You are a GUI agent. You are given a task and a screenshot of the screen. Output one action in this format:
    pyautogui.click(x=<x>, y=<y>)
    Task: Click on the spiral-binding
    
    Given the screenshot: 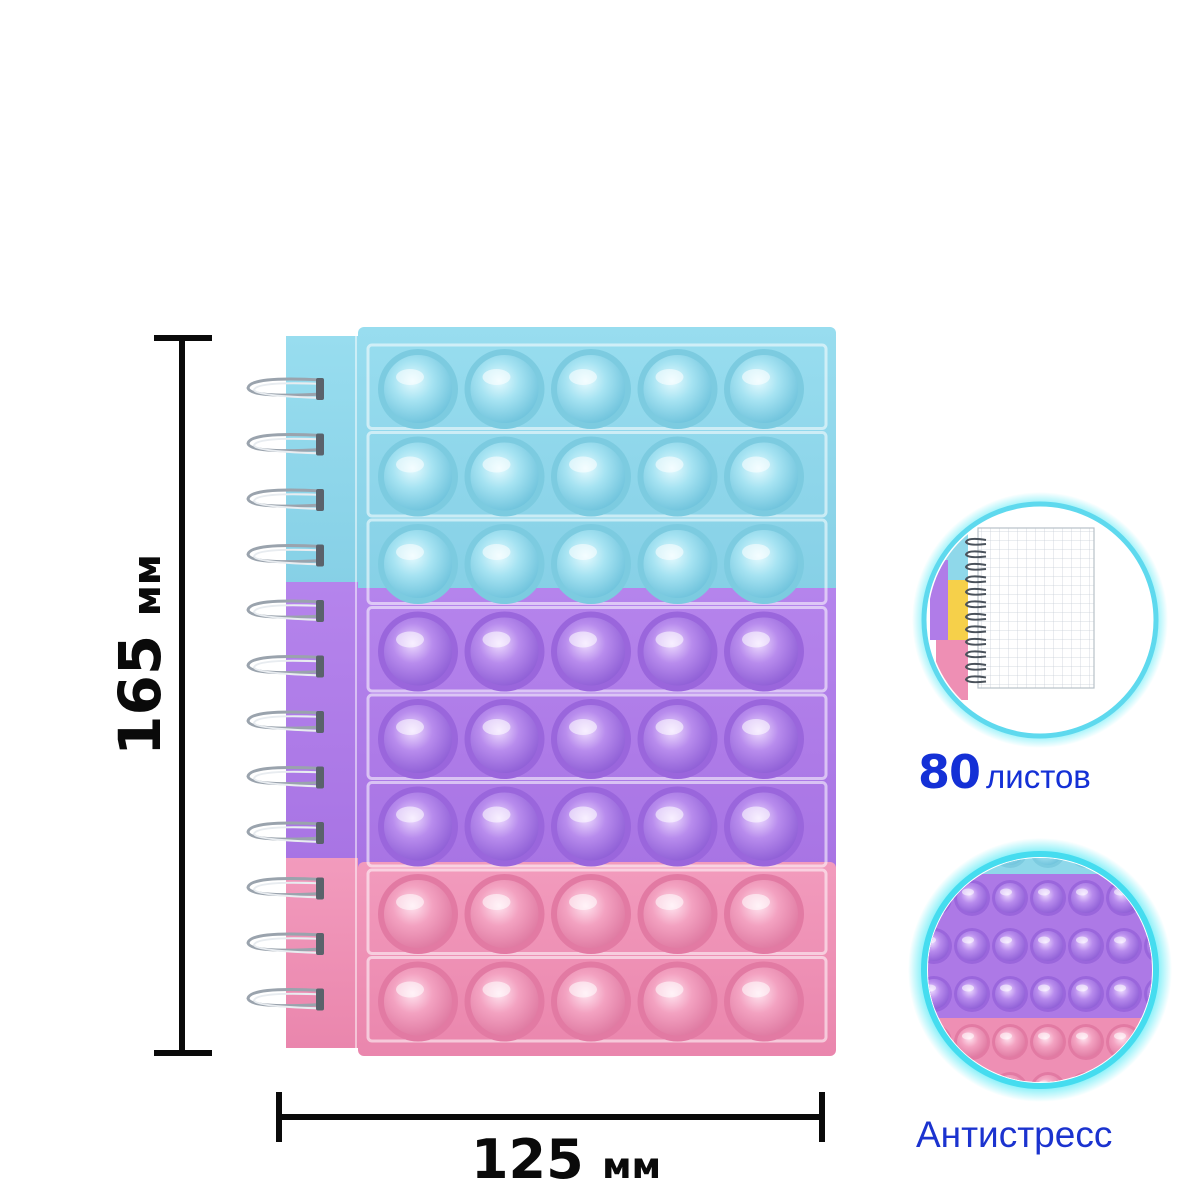 What is the action you would take?
    pyautogui.click(x=285, y=694)
    